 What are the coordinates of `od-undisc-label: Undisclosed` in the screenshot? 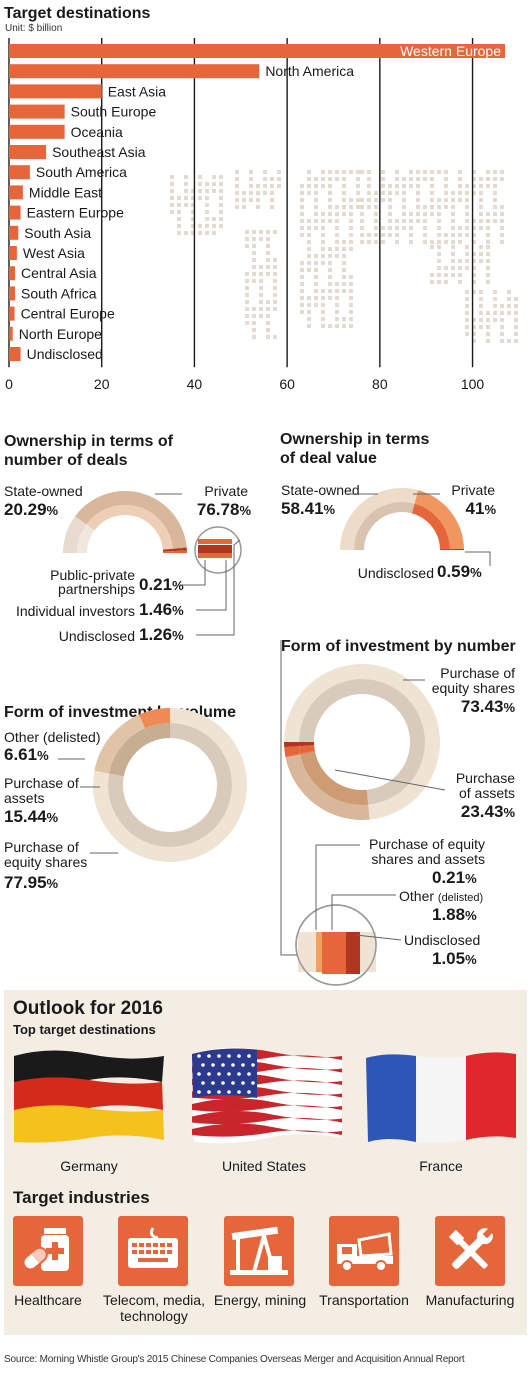 It's located at (96, 636).